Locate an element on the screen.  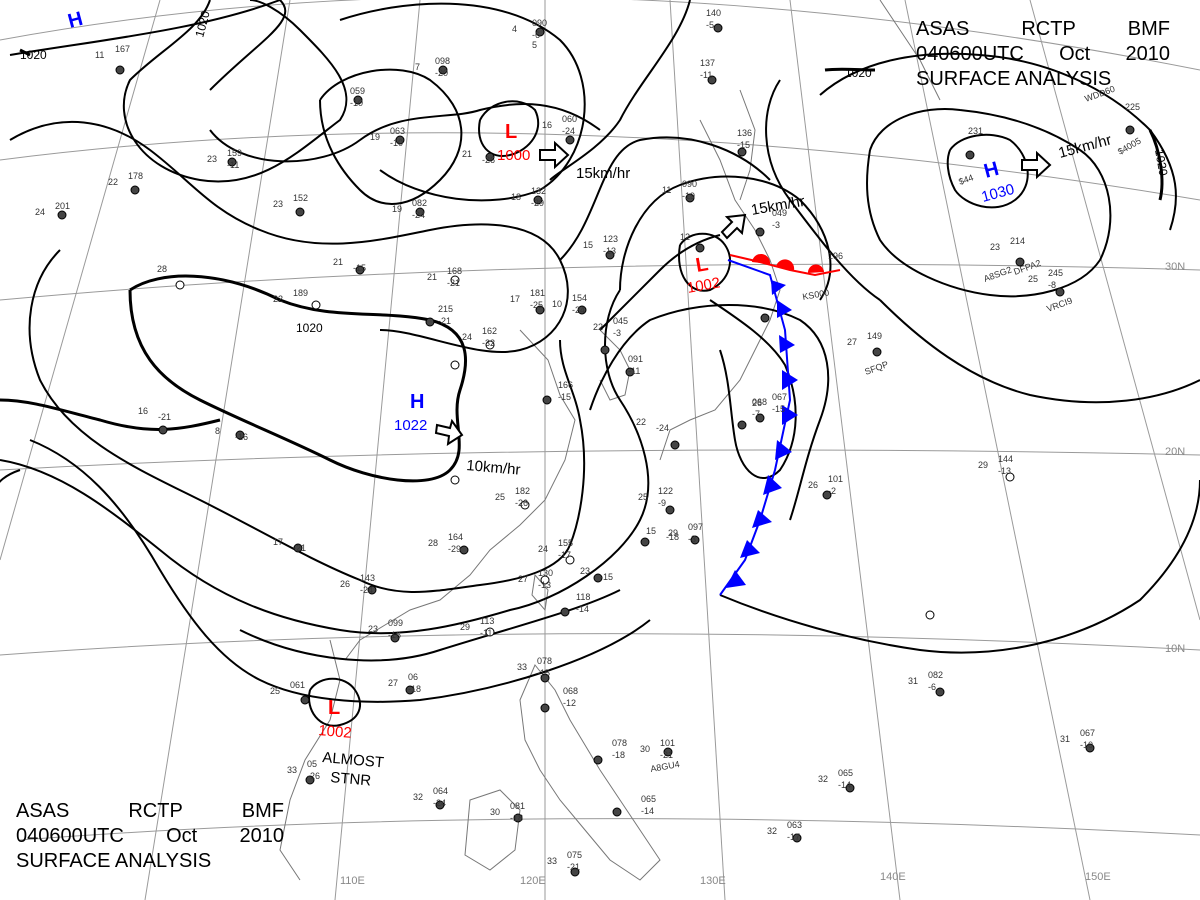
station-temp: 19 is located at coordinates (375, 137).